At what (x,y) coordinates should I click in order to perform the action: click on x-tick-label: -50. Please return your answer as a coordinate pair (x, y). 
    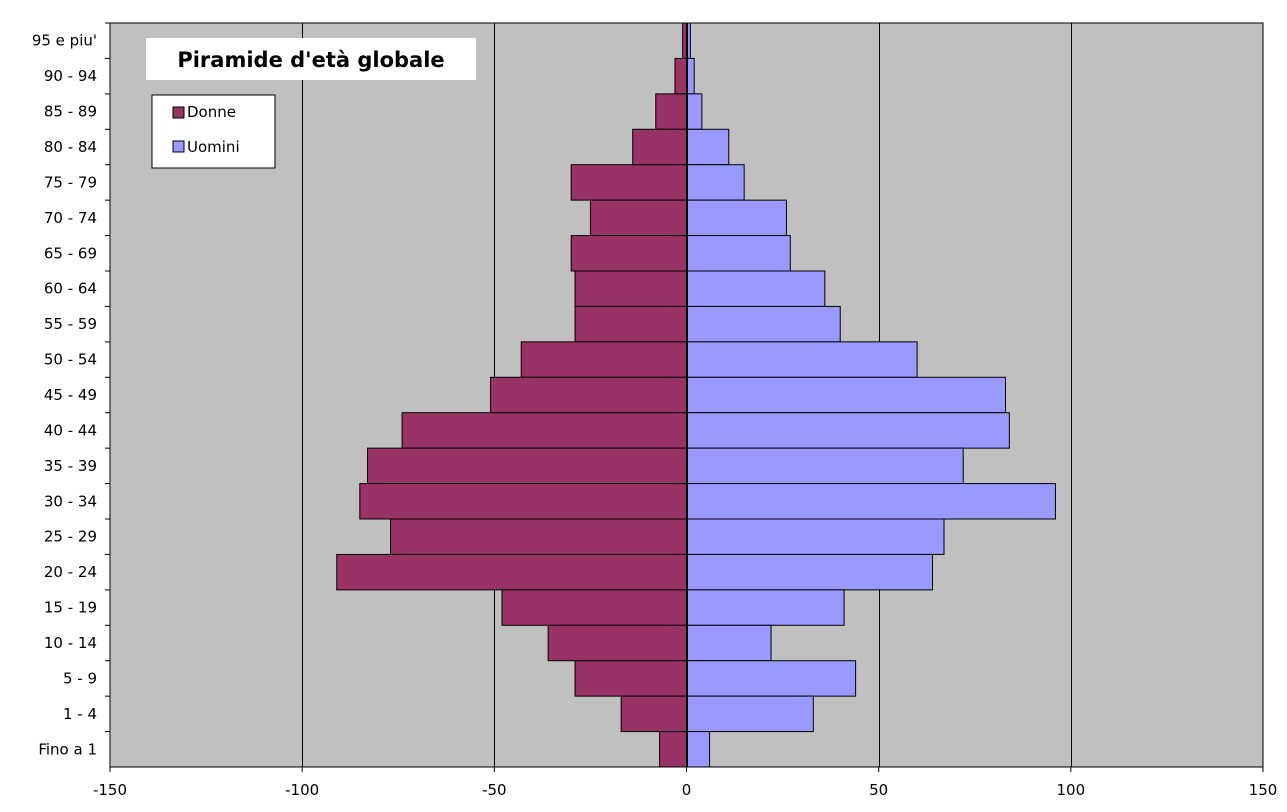
    Looking at the image, I should click on (494, 790).